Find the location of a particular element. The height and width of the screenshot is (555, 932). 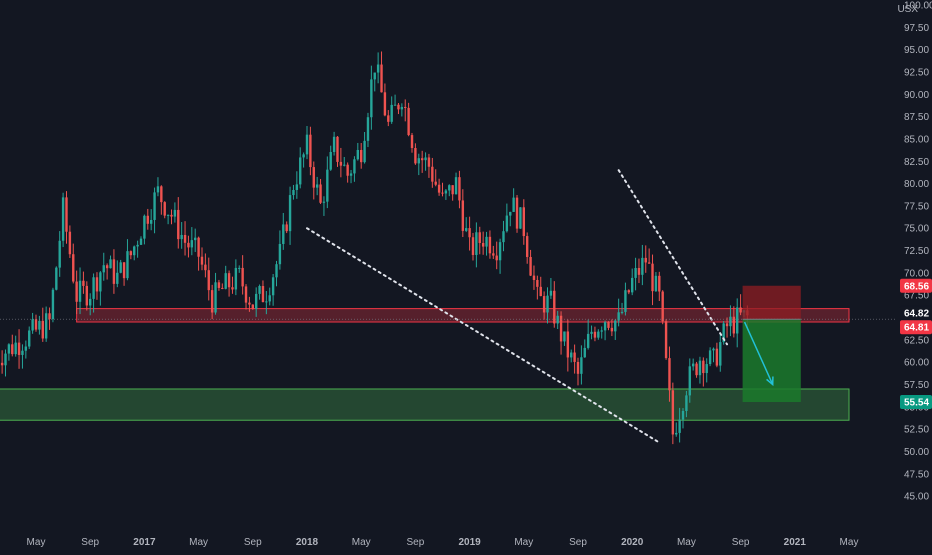

x-tick-label: 2018 is located at coordinates (307, 542).